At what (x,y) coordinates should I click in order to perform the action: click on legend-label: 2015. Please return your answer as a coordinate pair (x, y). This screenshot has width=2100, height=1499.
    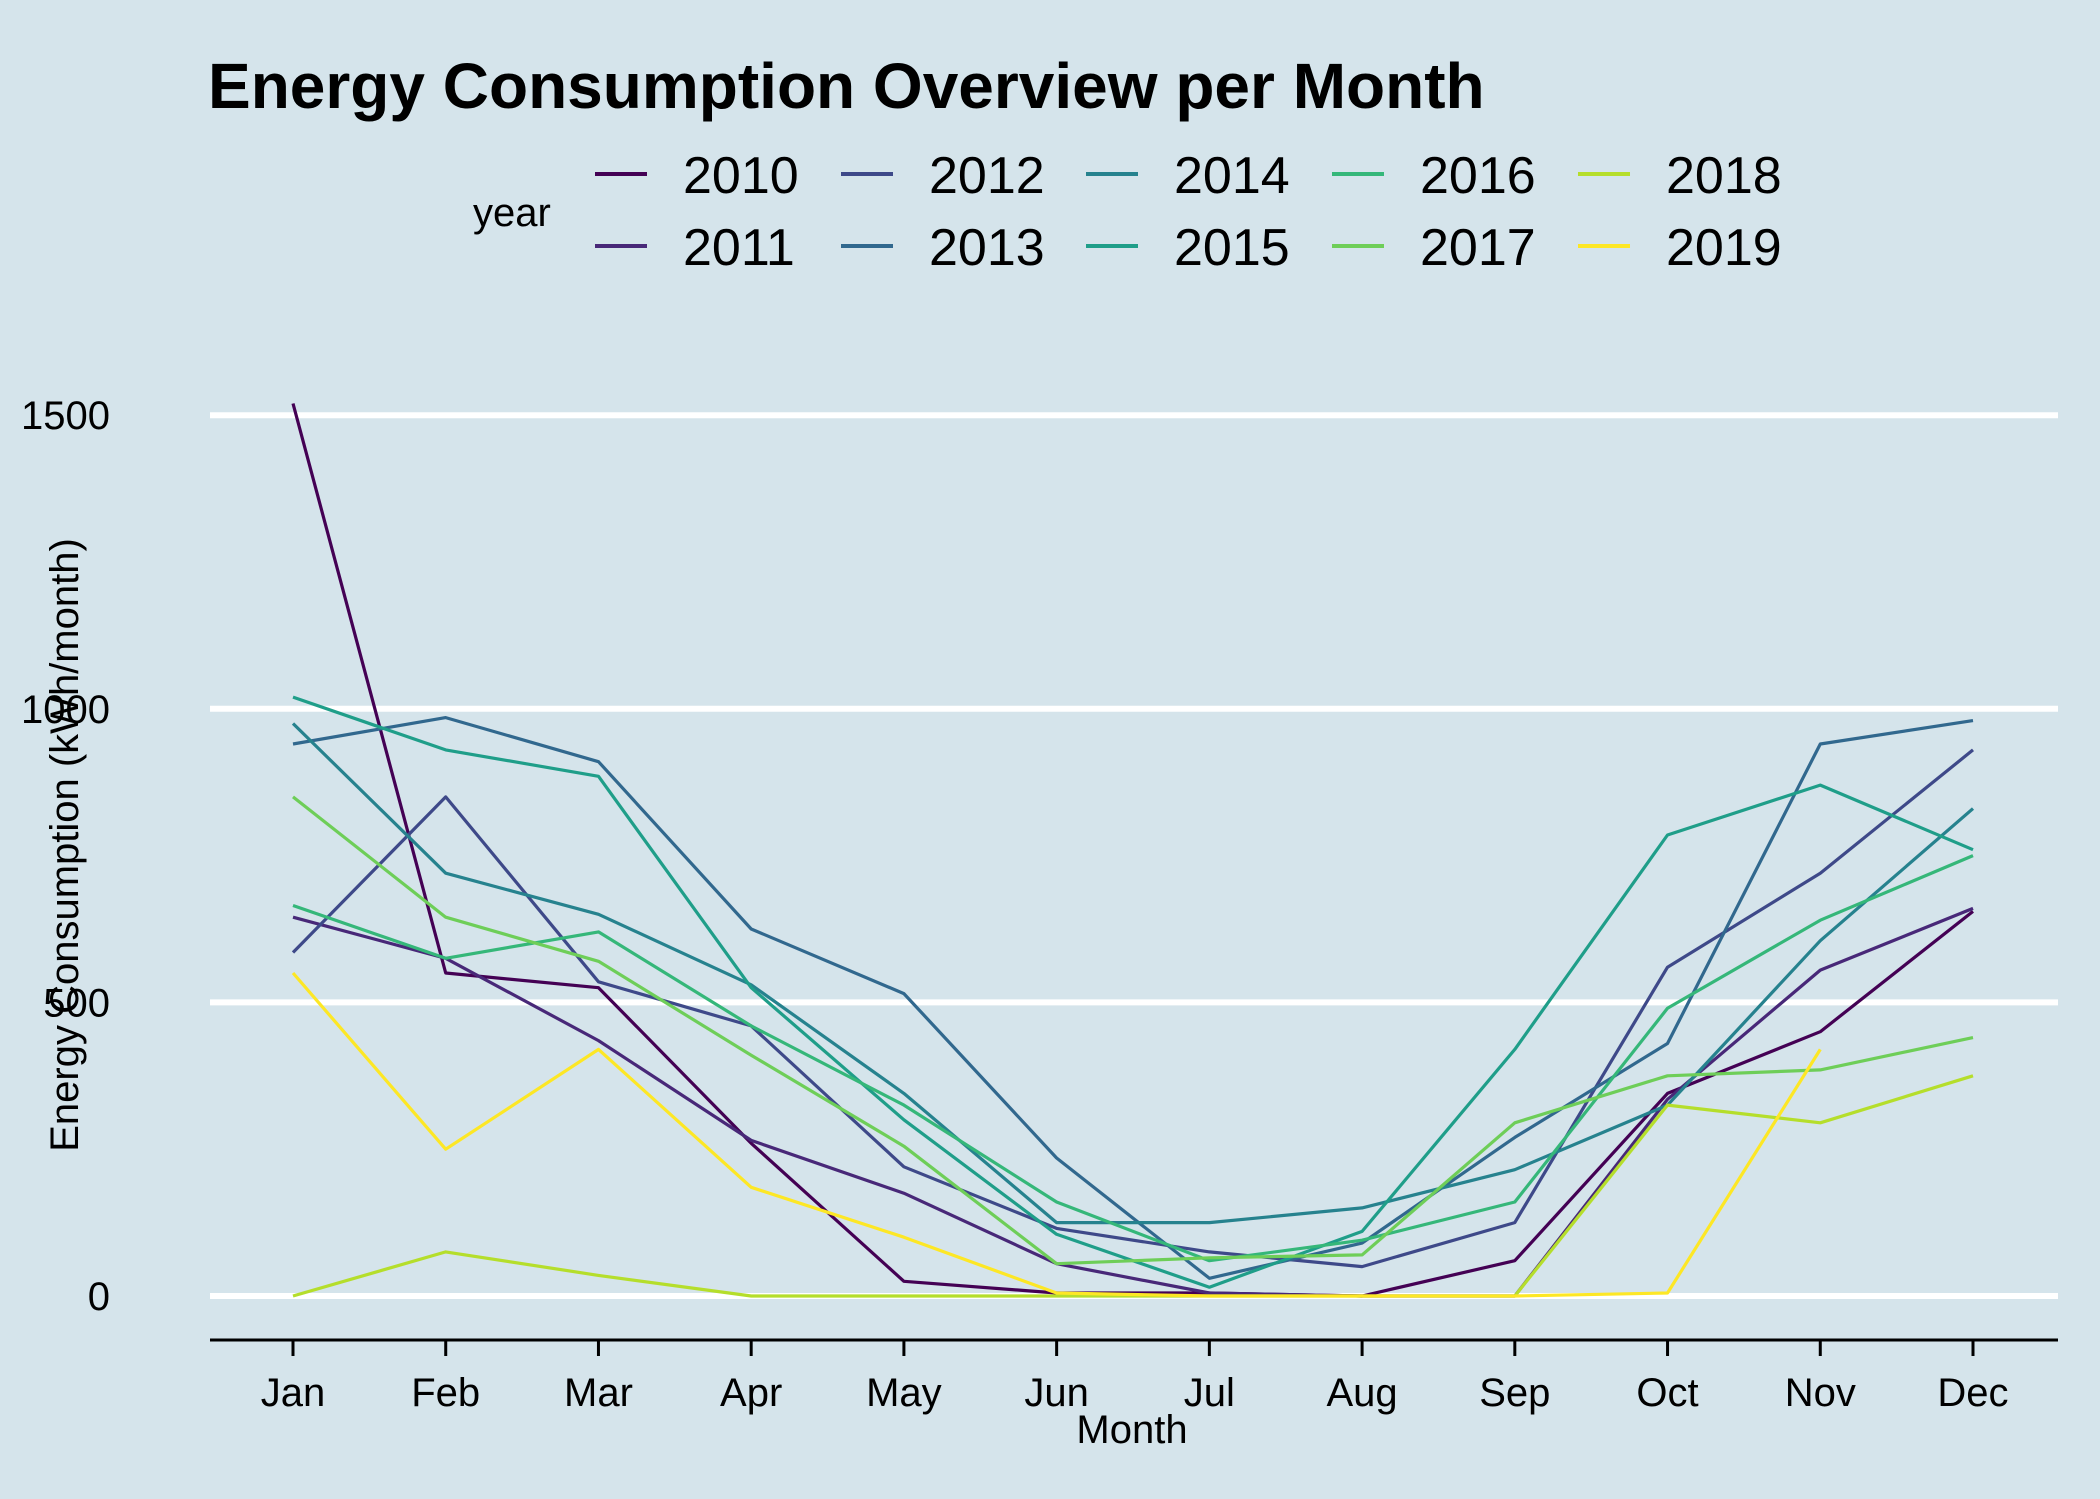
    Looking at the image, I should click on (1232, 248).